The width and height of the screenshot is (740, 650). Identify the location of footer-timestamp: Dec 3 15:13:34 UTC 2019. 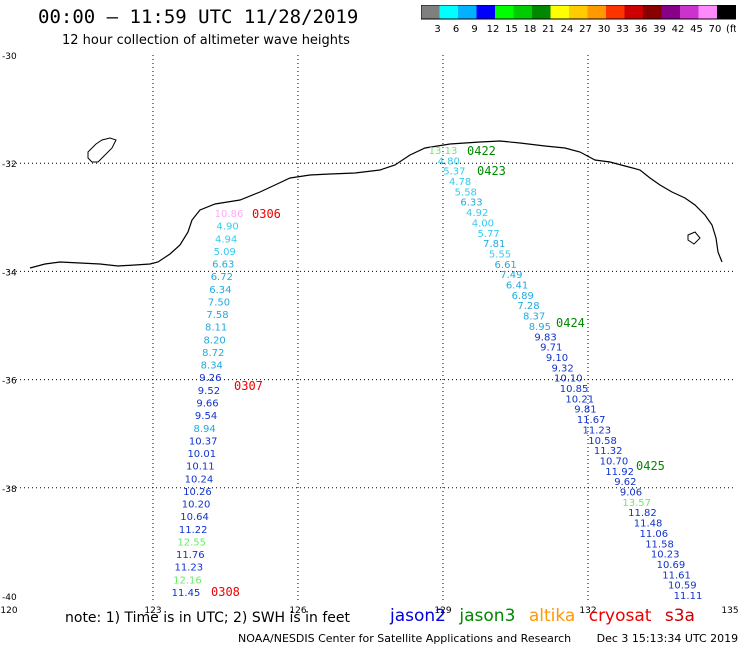
(667, 638).